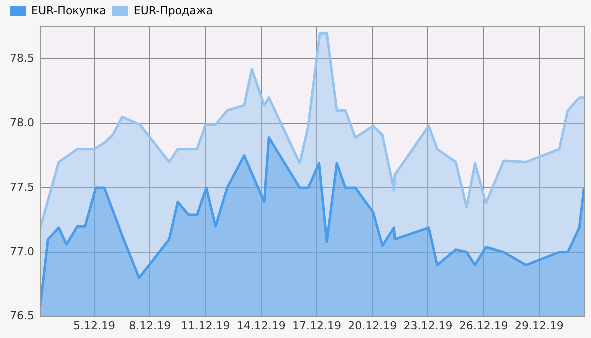  What do you see at coordinates (317, 325) in the screenshot?
I see `x-tick-label: 17.12.19` at bounding box center [317, 325].